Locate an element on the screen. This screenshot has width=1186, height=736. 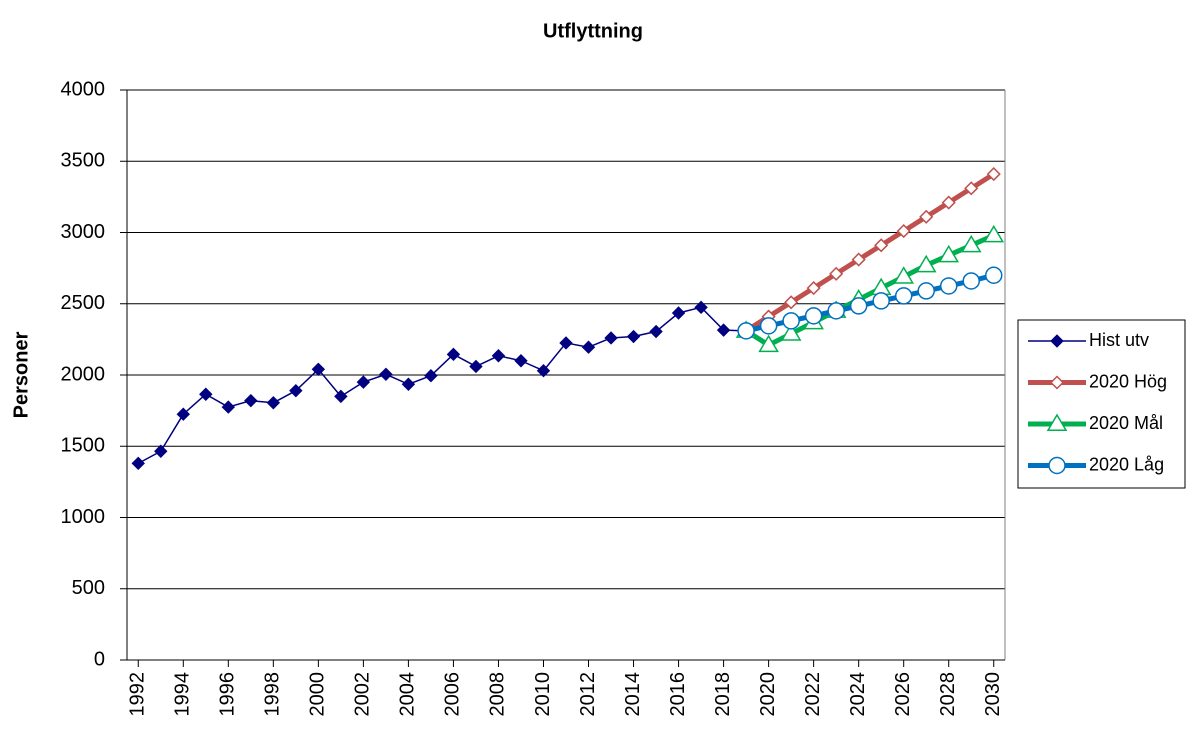
y-tick-label: 2500 is located at coordinates (83, 303).